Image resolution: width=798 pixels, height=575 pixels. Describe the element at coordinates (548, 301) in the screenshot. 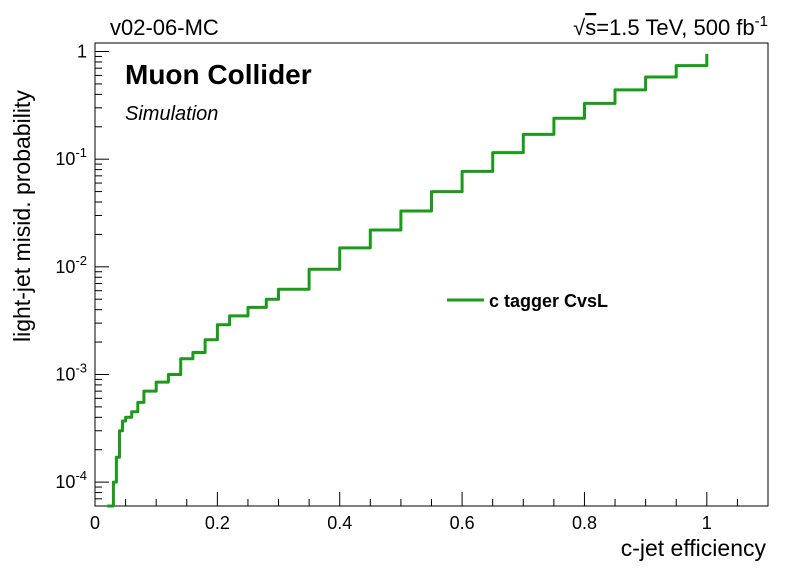

I see `legend-label: c tagger CvsL` at that location.